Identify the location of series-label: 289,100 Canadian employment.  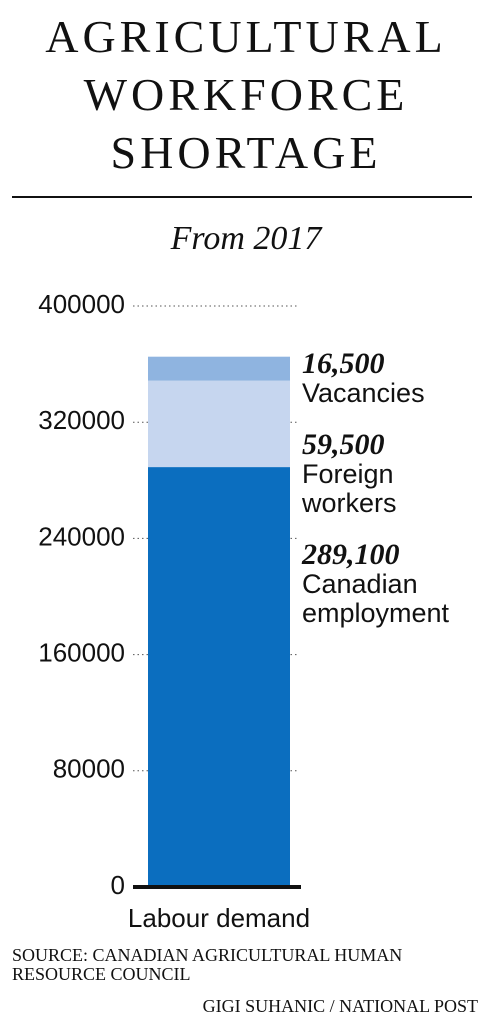
(392, 582).